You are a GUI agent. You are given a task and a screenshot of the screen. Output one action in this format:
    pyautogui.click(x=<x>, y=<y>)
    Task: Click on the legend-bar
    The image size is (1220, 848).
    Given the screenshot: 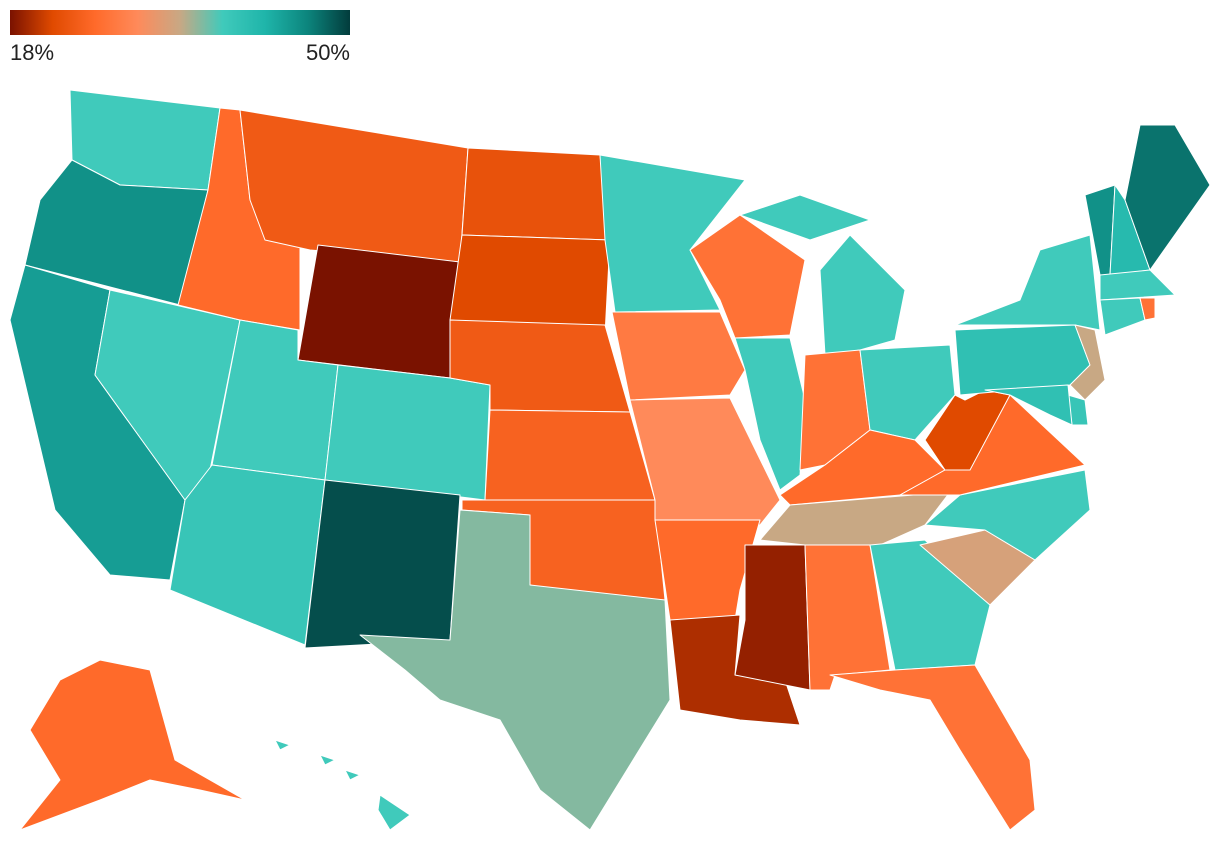 What is the action you would take?
    pyautogui.click(x=180, y=22)
    